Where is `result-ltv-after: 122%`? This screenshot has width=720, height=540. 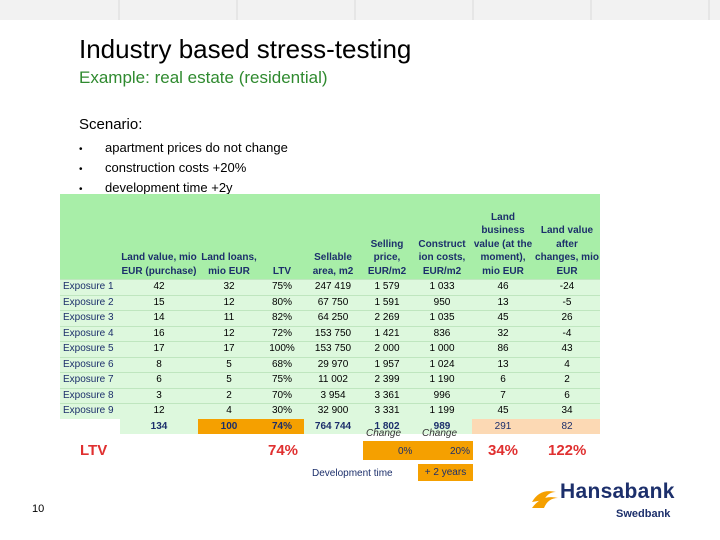 result-ltv-after: 122% is located at coordinates (567, 450).